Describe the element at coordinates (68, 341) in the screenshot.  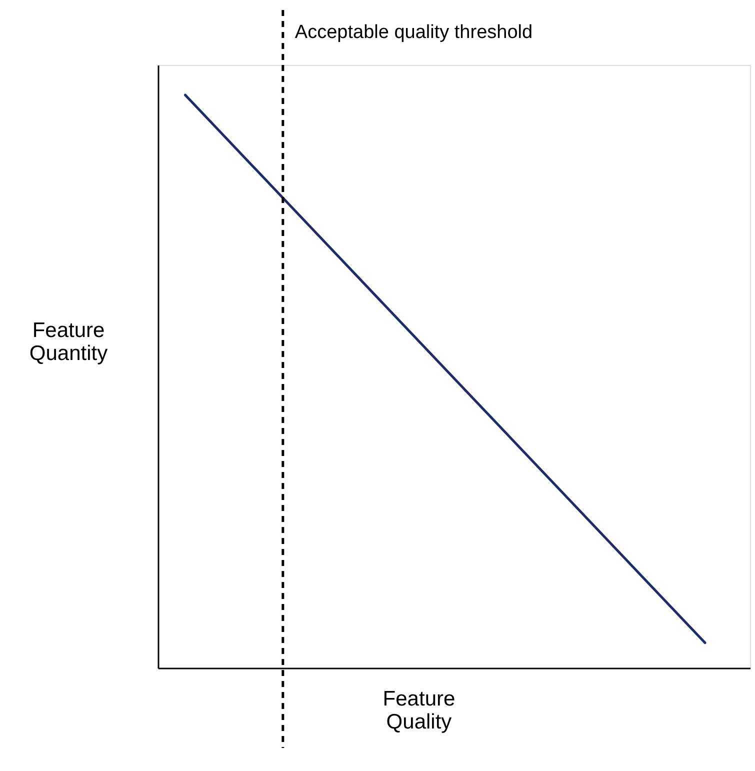
I see `y-axis-title: Feature Quantity` at that location.